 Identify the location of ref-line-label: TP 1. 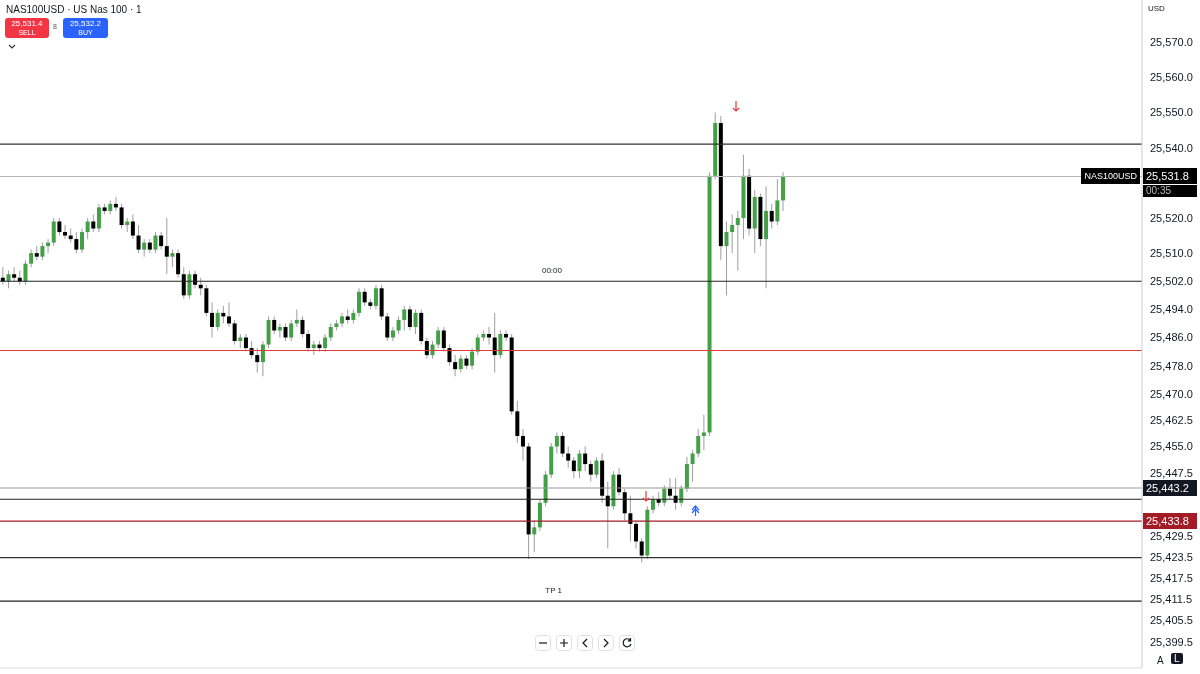
(553, 591).